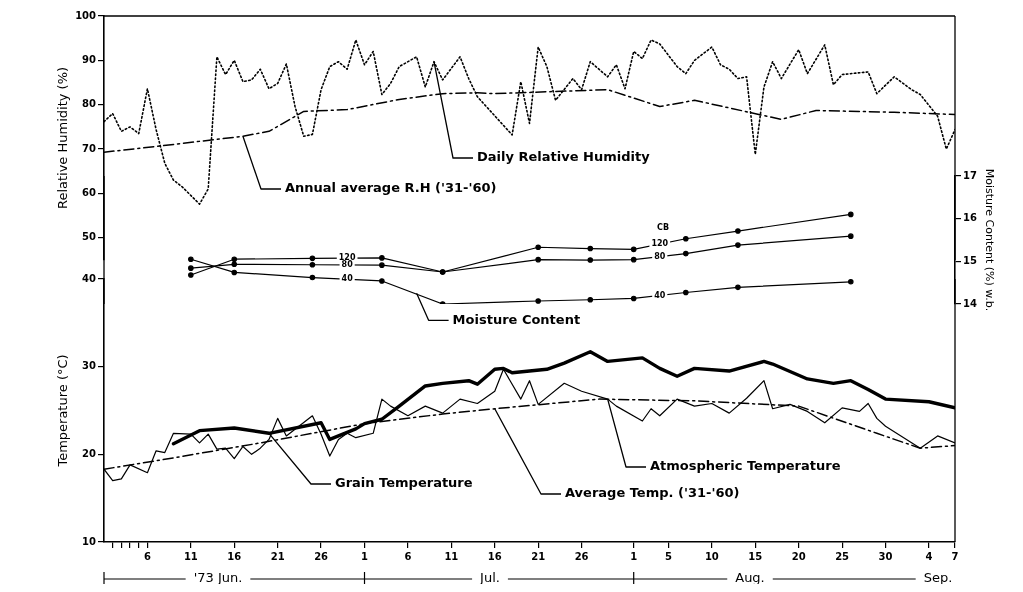  What do you see at coordinates (89, 453) in the screenshot?
I see `y-tick-label: 20` at bounding box center [89, 453].